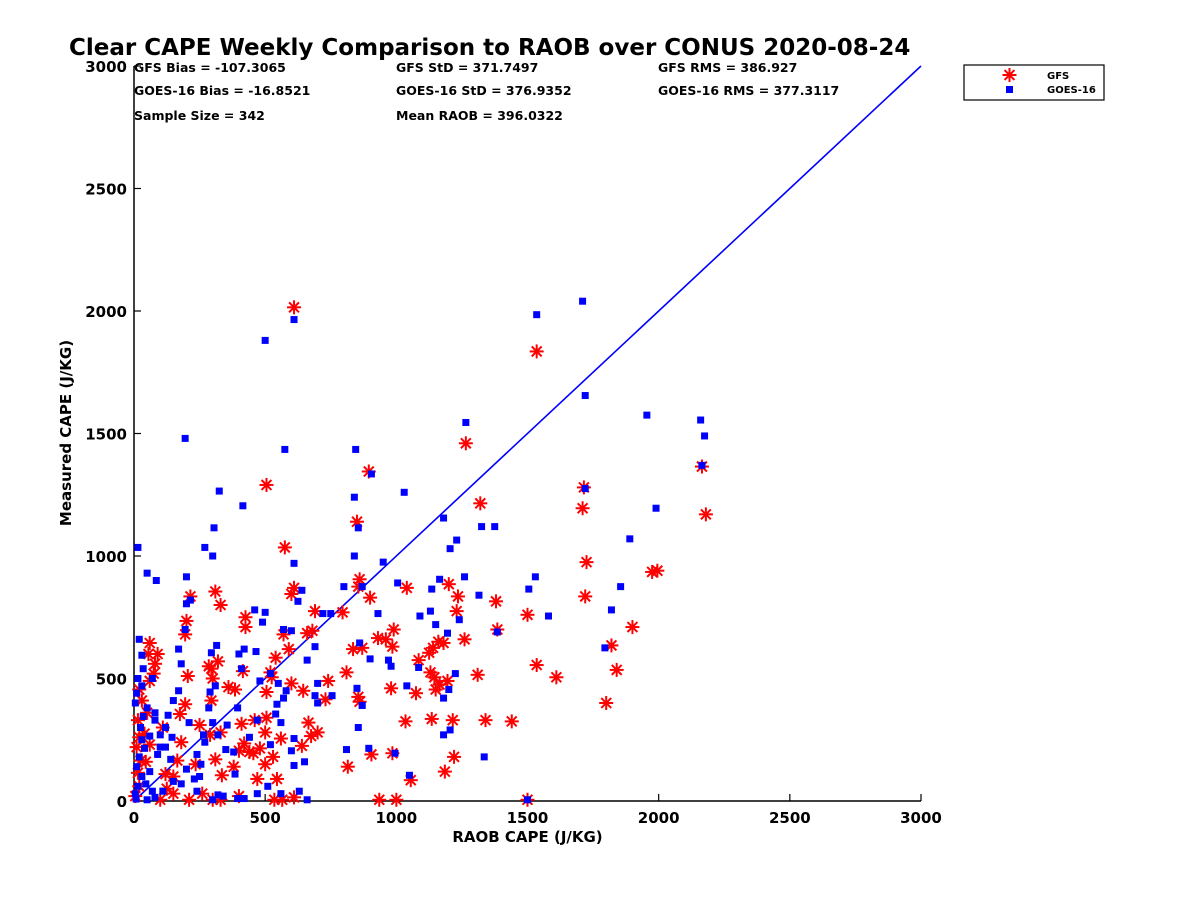 The width and height of the screenshot is (1200, 900). I want to click on legend-gfs-marker, so click(1009, 75).